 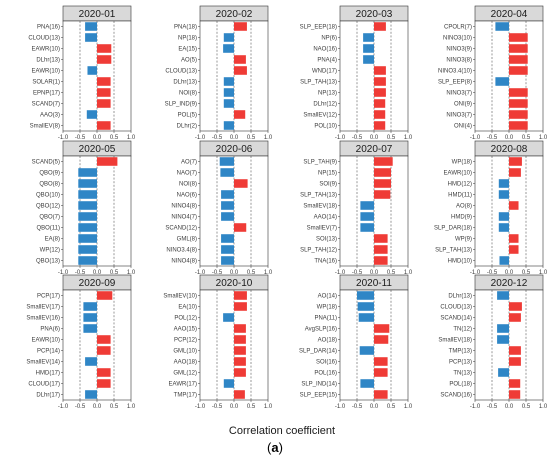 What do you see at coordinates (184, 262) in the screenshot?
I see `category-label: NINO4(8)` at bounding box center [184, 262].